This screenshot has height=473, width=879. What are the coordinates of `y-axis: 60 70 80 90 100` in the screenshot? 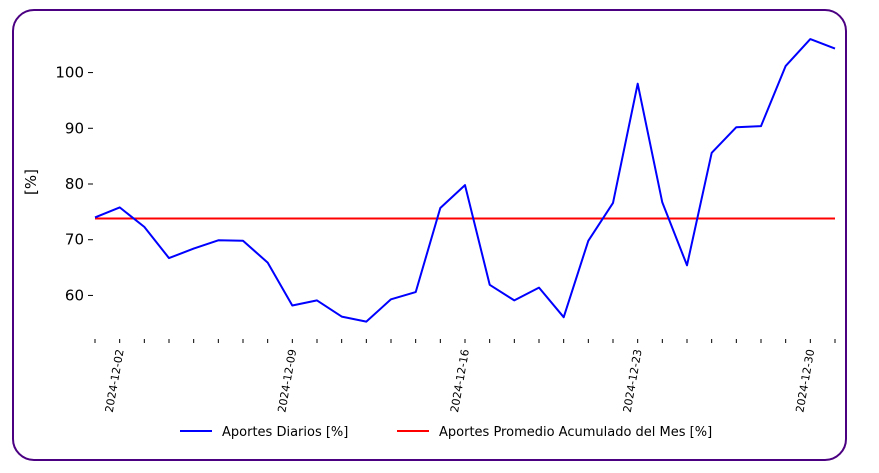 It's located at (74, 184).